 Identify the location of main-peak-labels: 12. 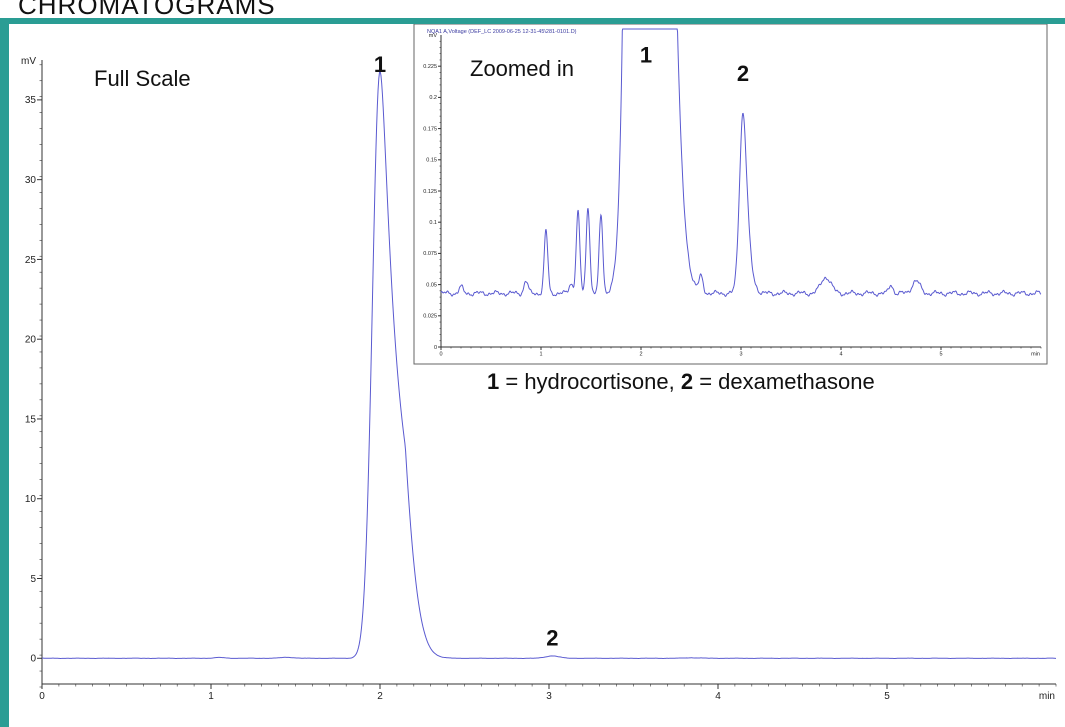
(466, 351).